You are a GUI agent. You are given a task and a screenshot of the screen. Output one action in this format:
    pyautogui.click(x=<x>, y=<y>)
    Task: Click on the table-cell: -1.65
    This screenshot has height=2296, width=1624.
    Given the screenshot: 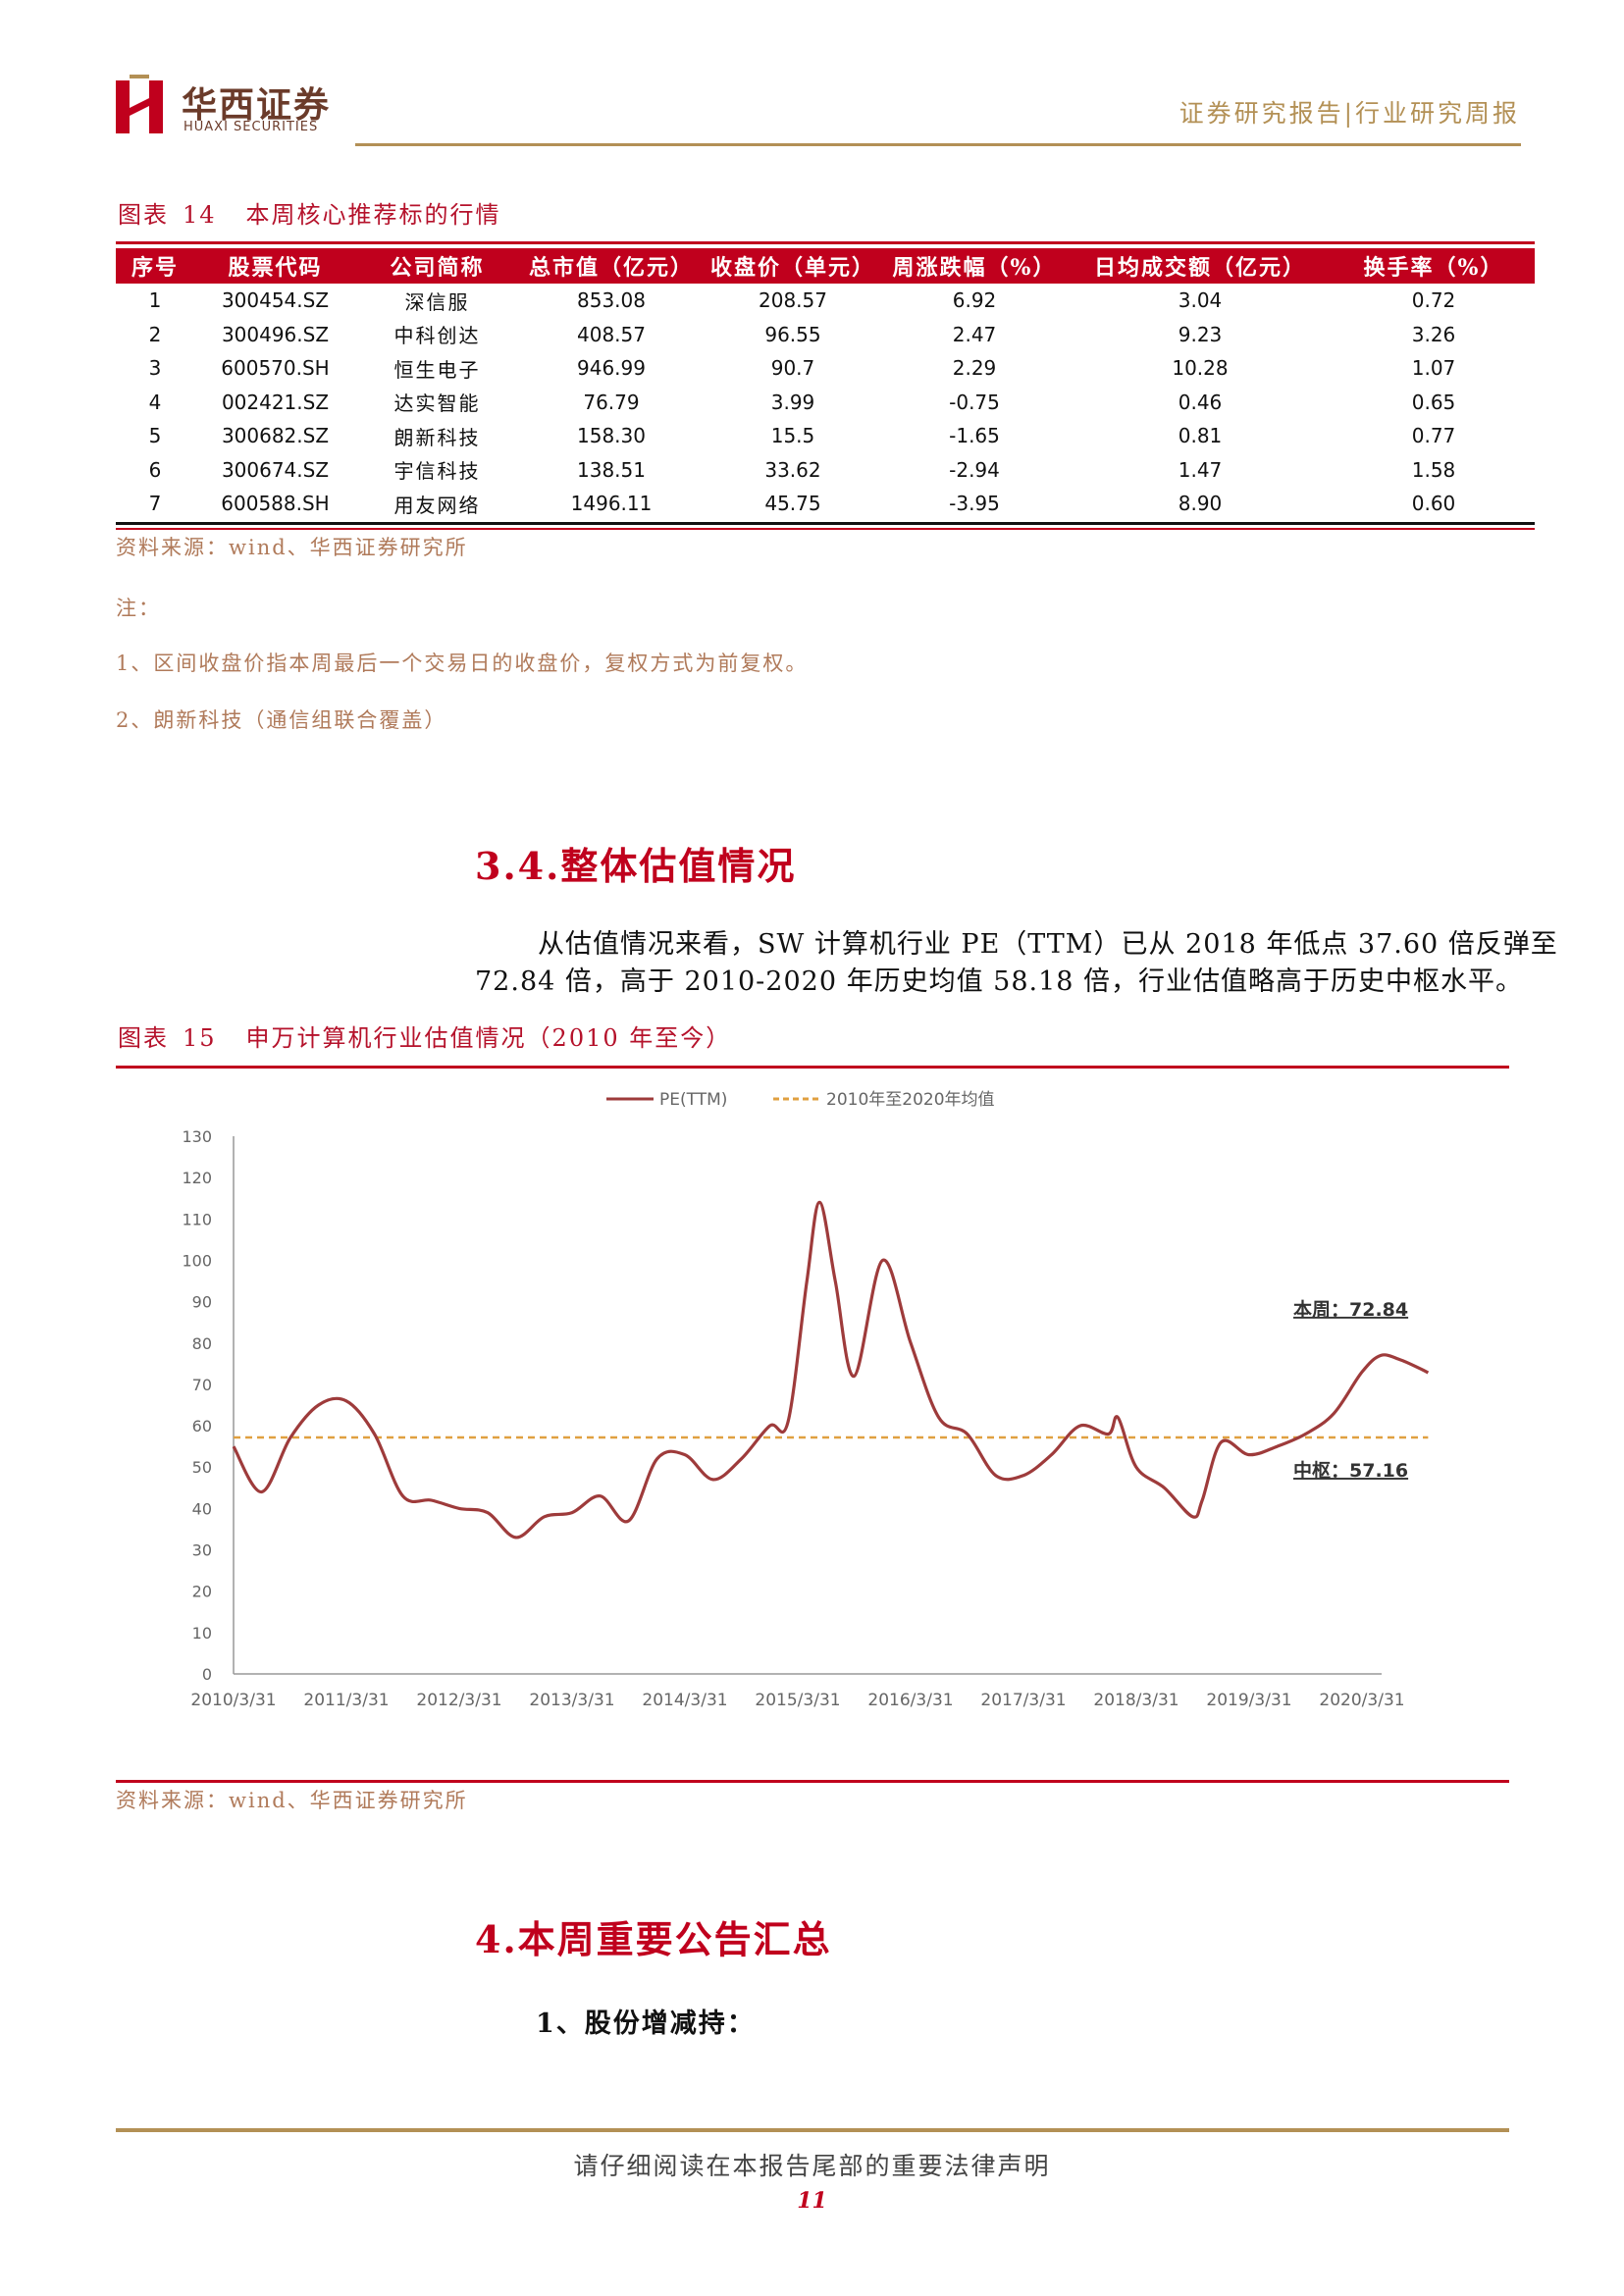 What is the action you would take?
    pyautogui.click(x=974, y=436)
    